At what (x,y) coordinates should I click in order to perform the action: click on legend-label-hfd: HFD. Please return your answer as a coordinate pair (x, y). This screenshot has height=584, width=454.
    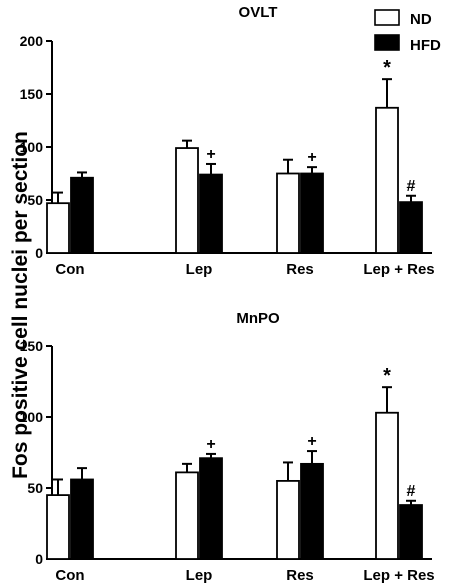
    Looking at the image, I should click on (425, 45).